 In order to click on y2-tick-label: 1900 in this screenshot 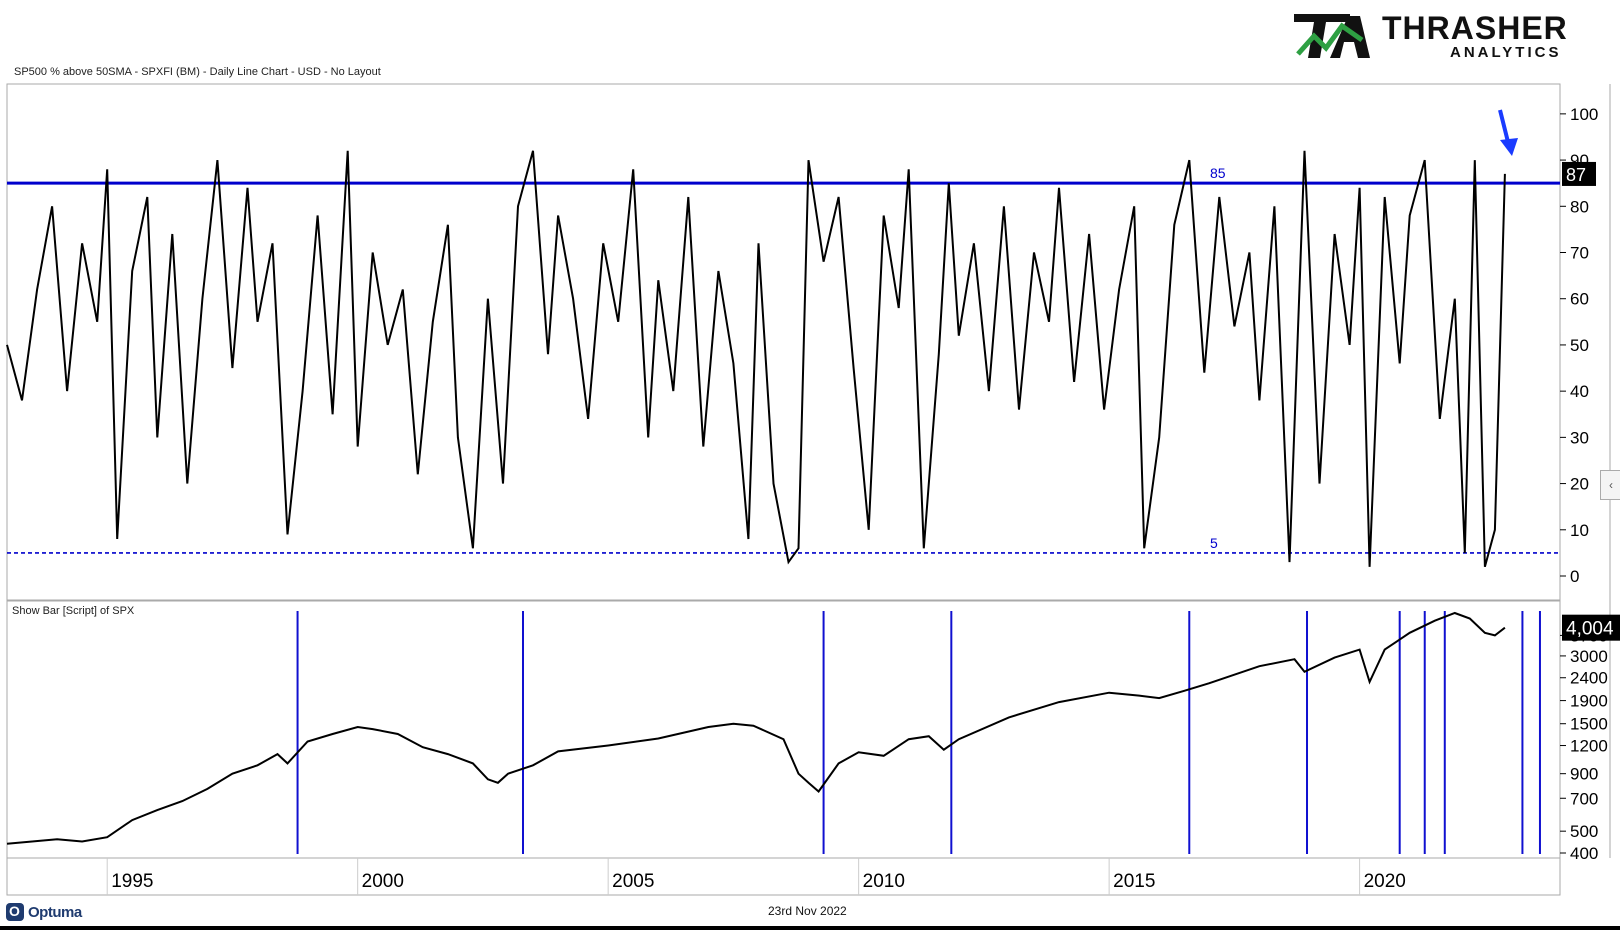, I will do `click(1589, 701)`.